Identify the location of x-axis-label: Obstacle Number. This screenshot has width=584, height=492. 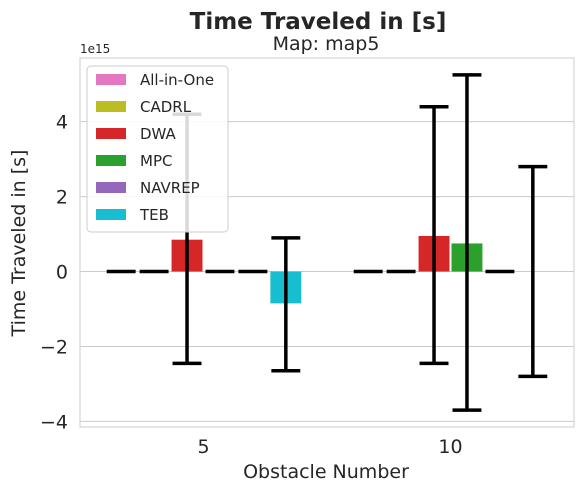
(326, 472).